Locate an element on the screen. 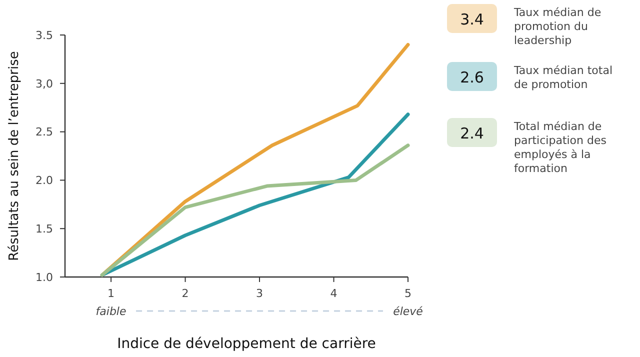 The height and width of the screenshot is (357, 640). y-tick-label: 2.5 is located at coordinates (44, 132).